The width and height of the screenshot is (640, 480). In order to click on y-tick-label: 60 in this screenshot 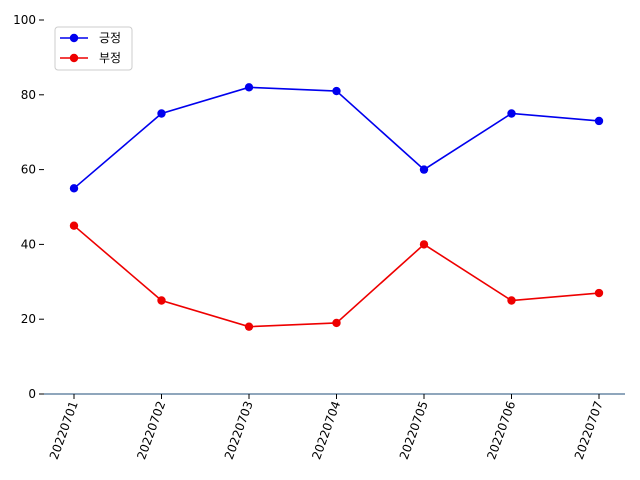, I will do `click(28, 170)`.